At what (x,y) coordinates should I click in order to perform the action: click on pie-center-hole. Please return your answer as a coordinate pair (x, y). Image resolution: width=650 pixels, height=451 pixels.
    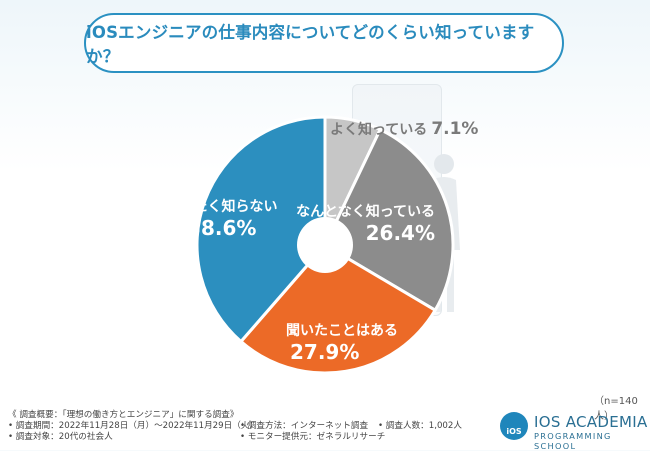
    Looking at the image, I should click on (325, 245).